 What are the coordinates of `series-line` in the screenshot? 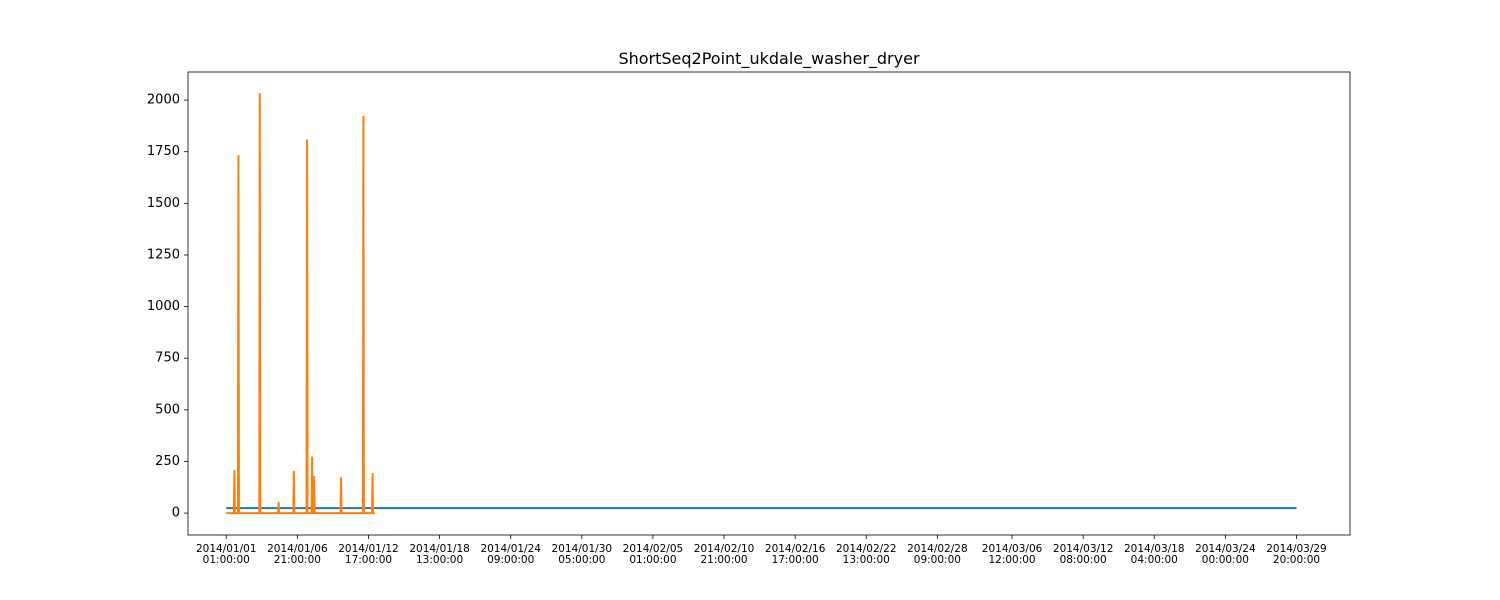 It's located at (300, 303).